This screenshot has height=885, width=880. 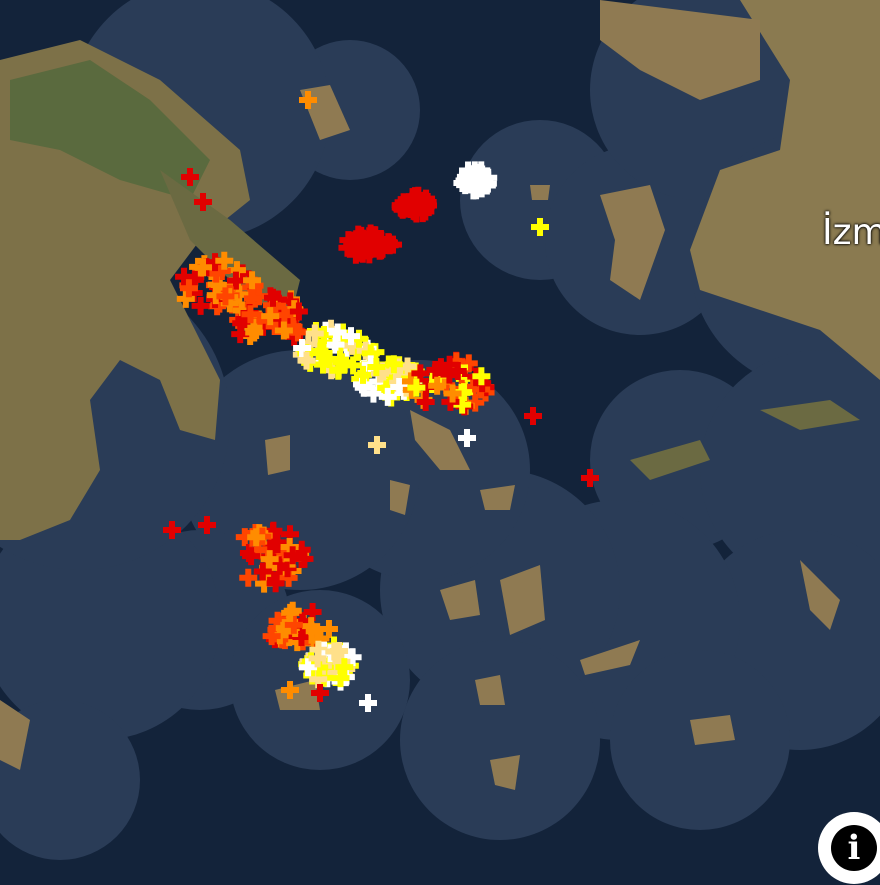 What do you see at coordinates (712, 730) in the screenshot?
I see `kos` at bounding box center [712, 730].